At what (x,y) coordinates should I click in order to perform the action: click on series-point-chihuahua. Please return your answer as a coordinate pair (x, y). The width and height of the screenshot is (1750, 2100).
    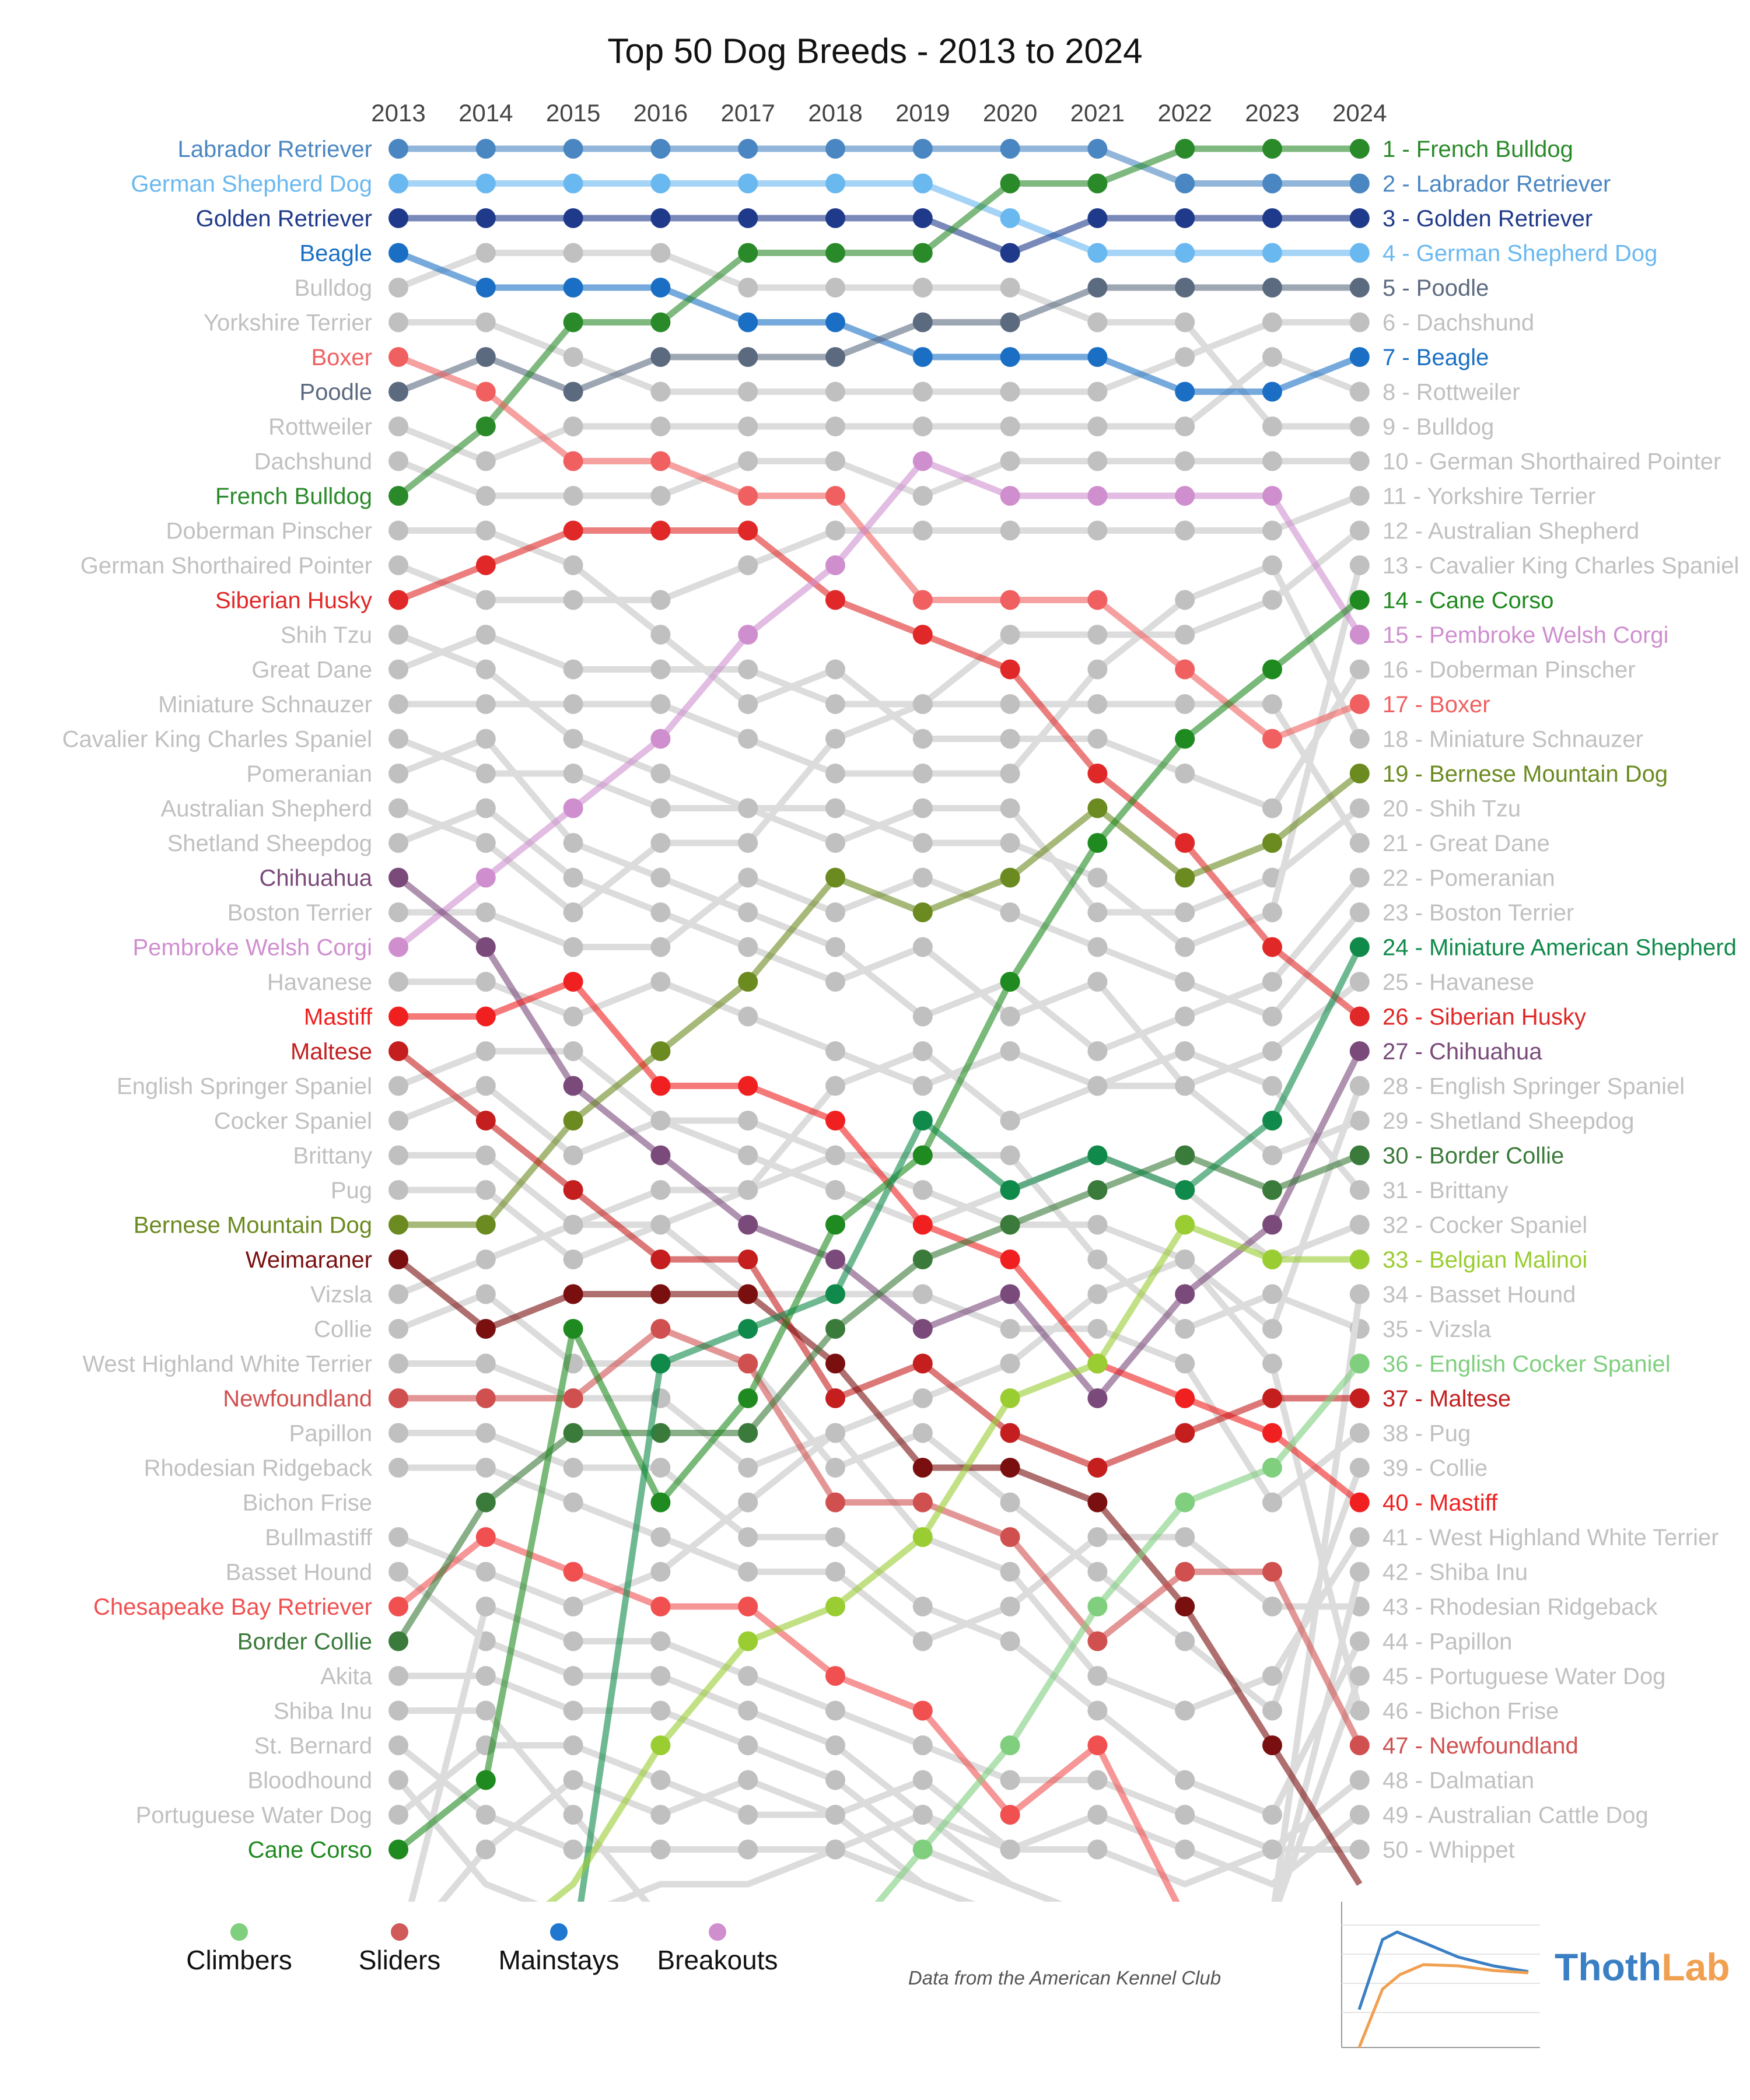
    Looking at the image, I should click on (398, 877).